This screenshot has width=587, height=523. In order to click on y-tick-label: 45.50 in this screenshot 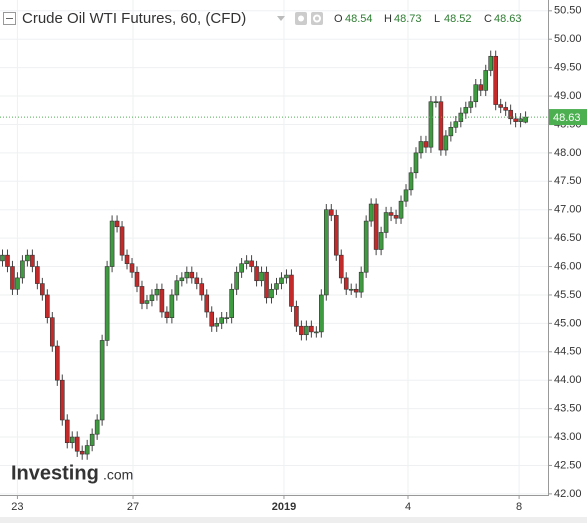, I will do `click(568, 295)`.